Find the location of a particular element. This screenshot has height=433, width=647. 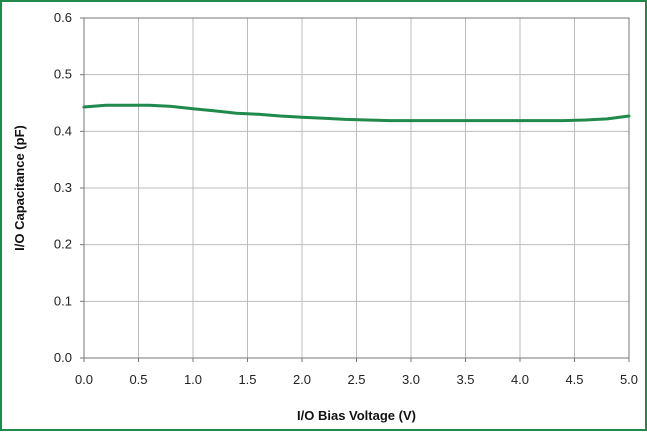

y-tick-label: 0.0 is located at coordinates (63, 357).